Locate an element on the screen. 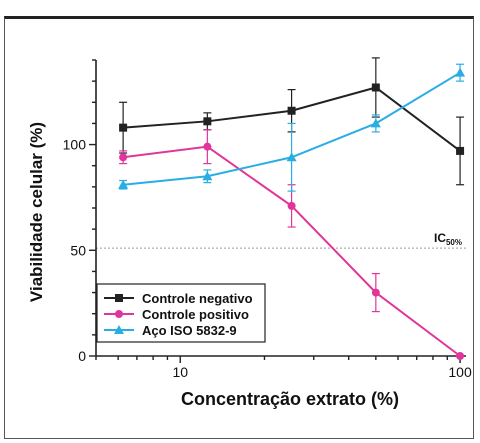 Image resolution: width=480 pixels, height=443 pixels. ic50-label: IC50% is located at coordinates (448, 239).